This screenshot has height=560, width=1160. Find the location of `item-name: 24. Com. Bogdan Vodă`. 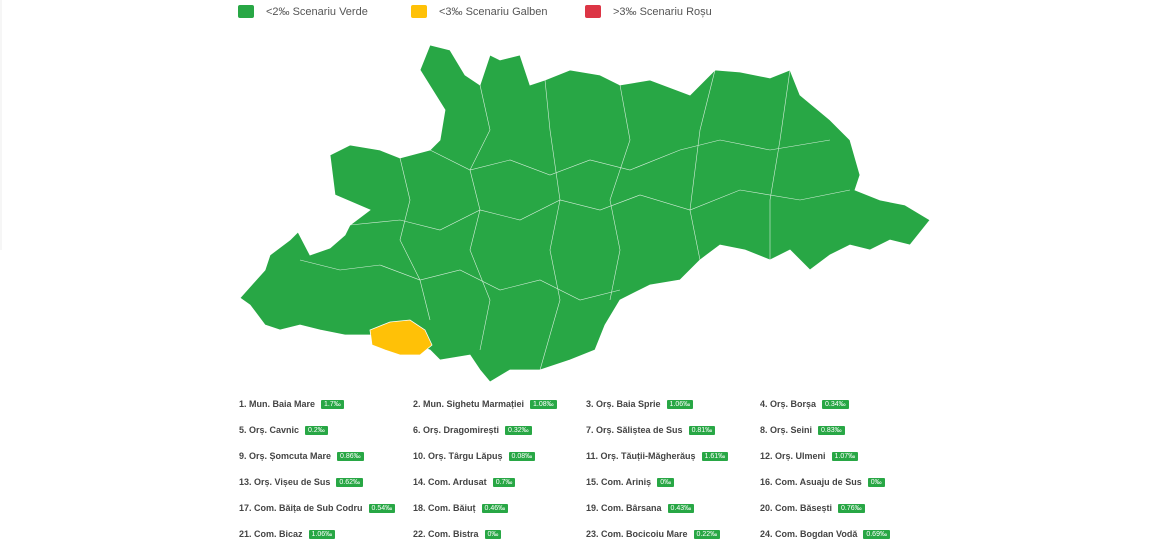

item-name: 24. Com. Bogdan Vodă is located at coordinates (809, 534).